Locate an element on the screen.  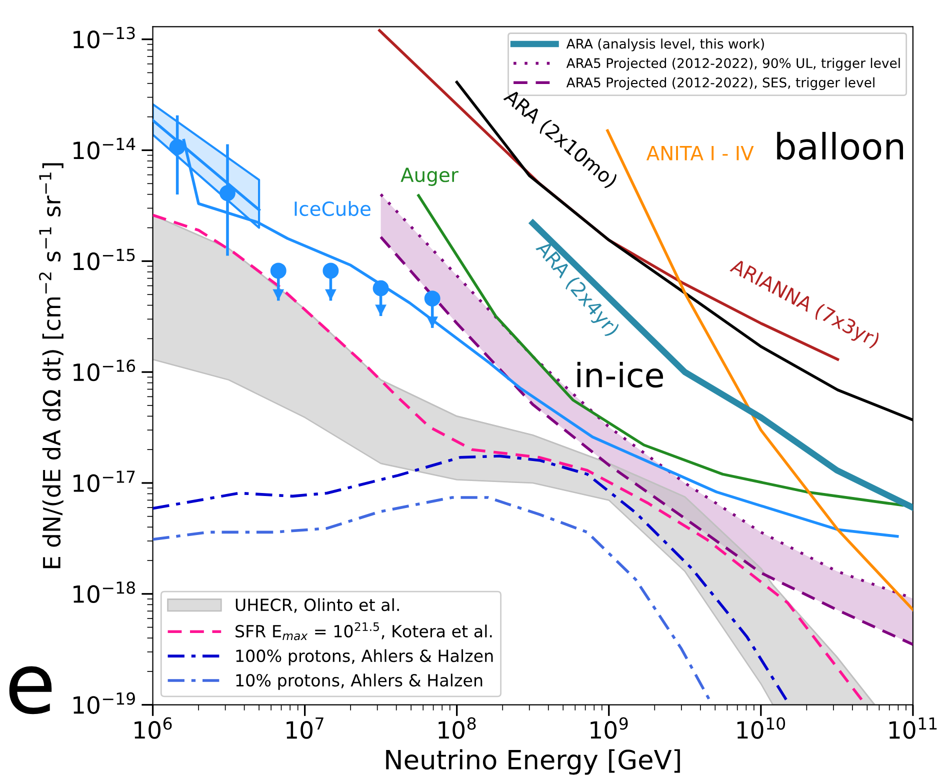
y-tick-label: 10$^{−19}$ is located at coordinates (104, 703).